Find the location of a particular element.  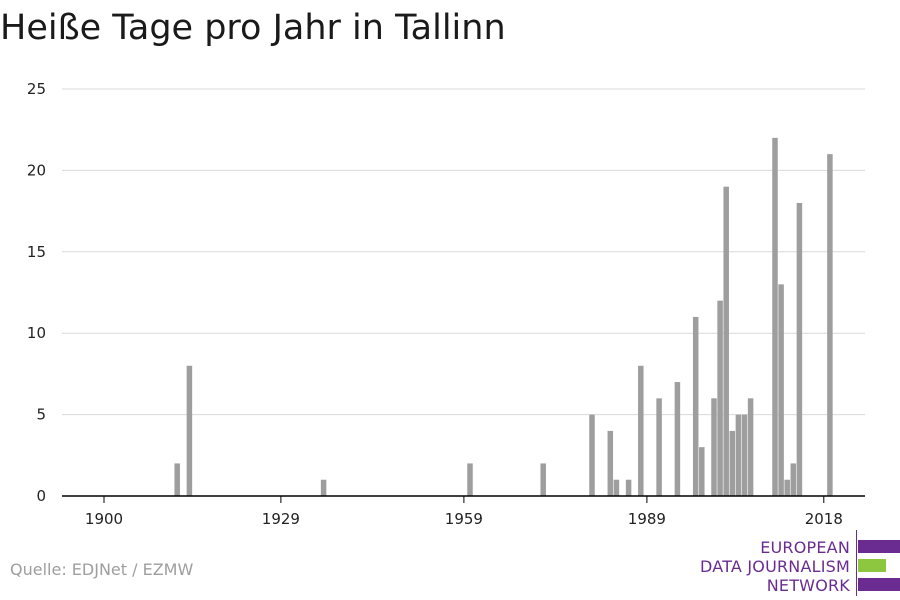

bar-2011 is located at coordinates (781, 390).